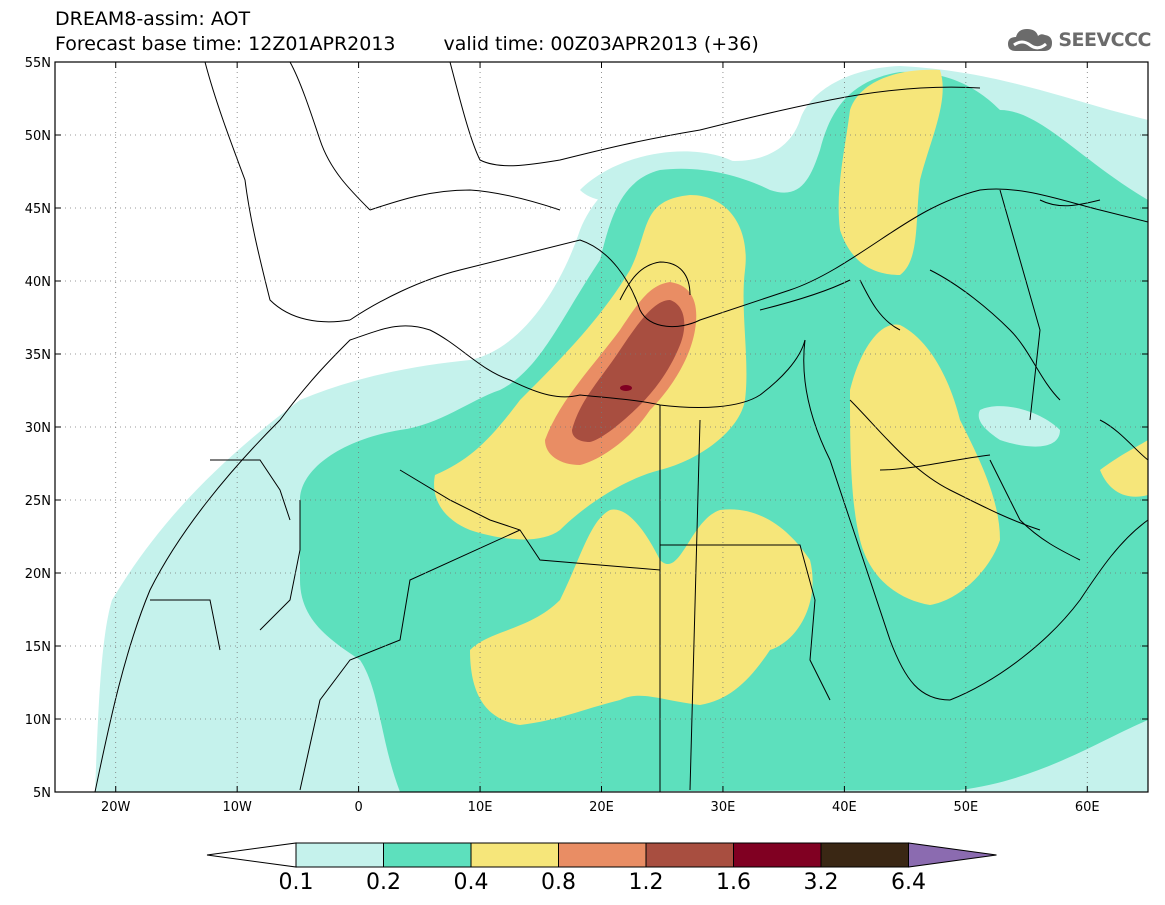 The height and width of the screenshot is (905, 1165). I want to click on colorbar-arrow-high, so click(952, 855).